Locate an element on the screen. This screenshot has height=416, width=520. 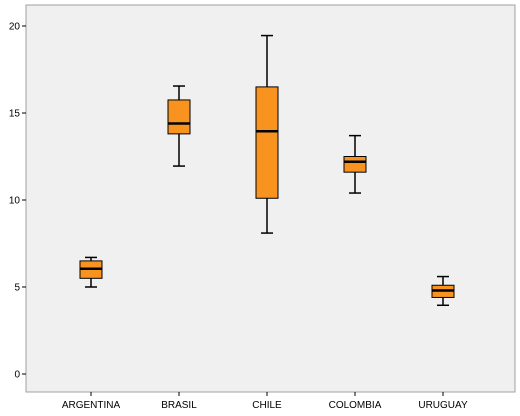
x-axis: ARGENTINA BRASIL CHILE COLOMBIA URUGUAY is located at coordinates (265, 401).